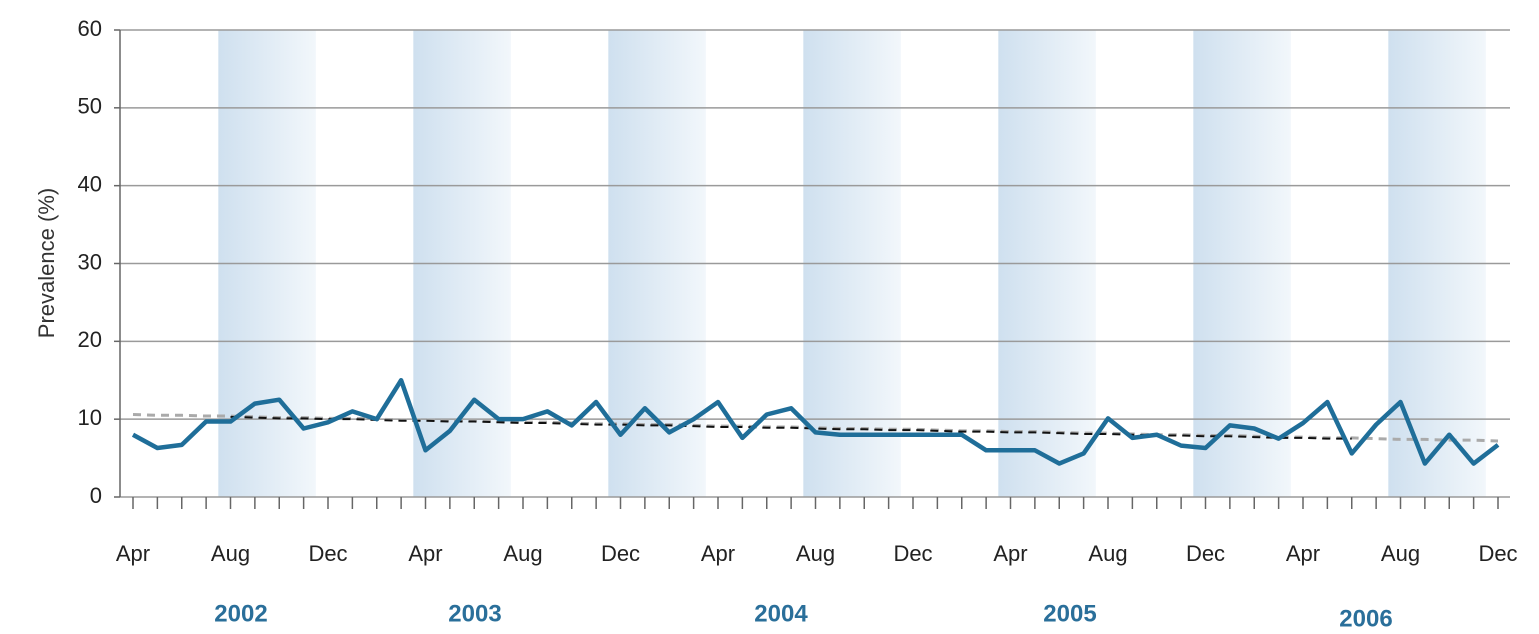  What do you see at coordinates (90, 339) in the screenshot?
I see `y-tick-label: 20` at bounding box center [90, 339].